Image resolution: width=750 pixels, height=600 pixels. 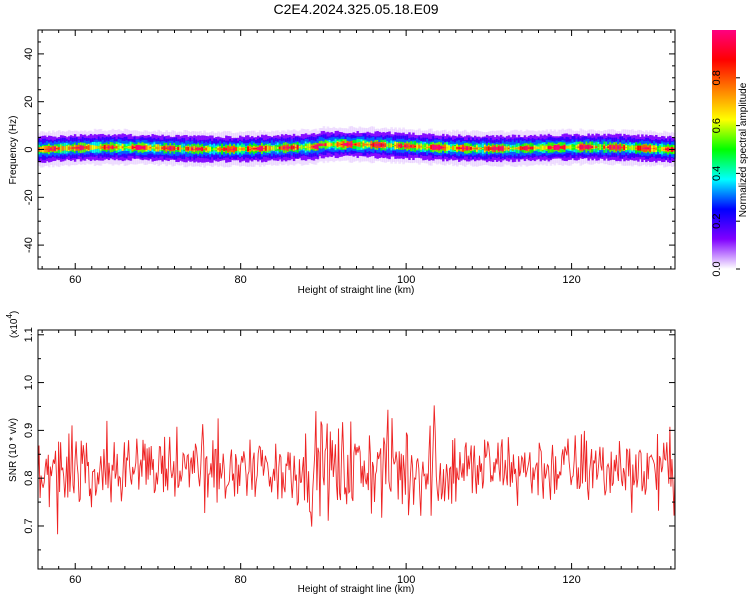 What do you see at coordinates (13, 450) in the screenshot?
I see `snr-y-axis-title: SNR (10 * v/v)` at bounding box center [13, 450].